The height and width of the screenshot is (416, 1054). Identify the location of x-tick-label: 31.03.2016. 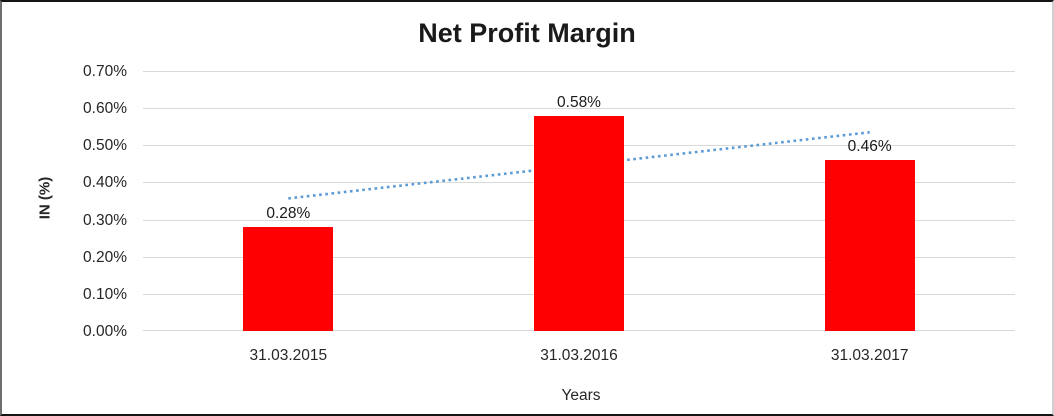
(579, 355).